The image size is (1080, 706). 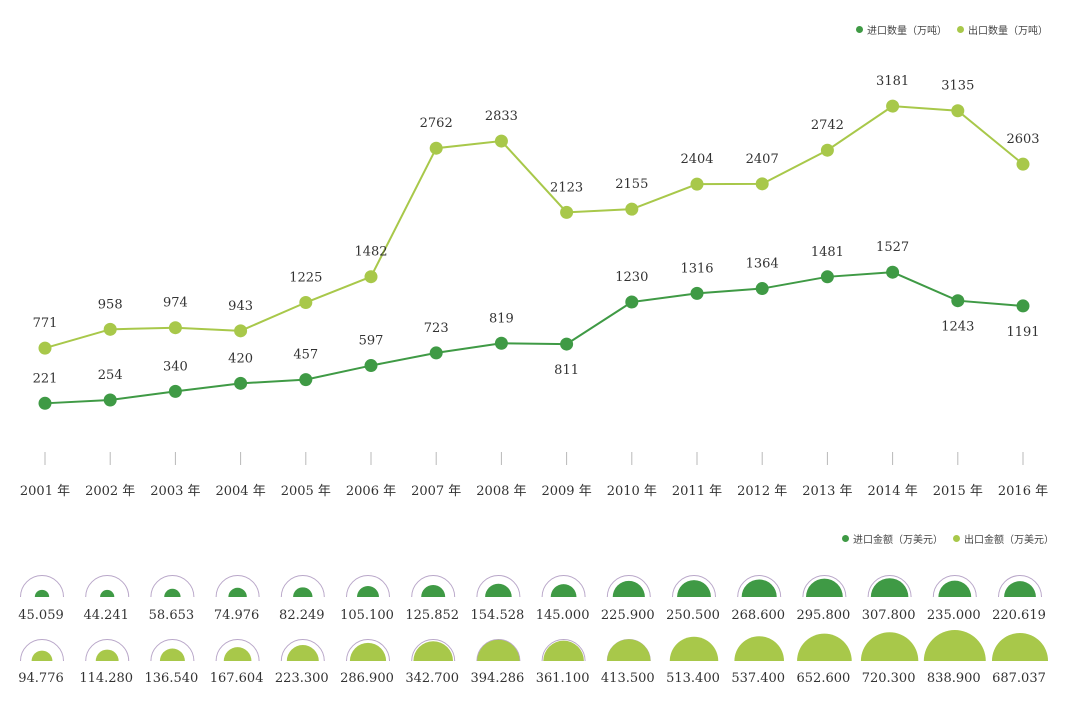 I want to click on data-label: 2407, so click(x=762, y=159).